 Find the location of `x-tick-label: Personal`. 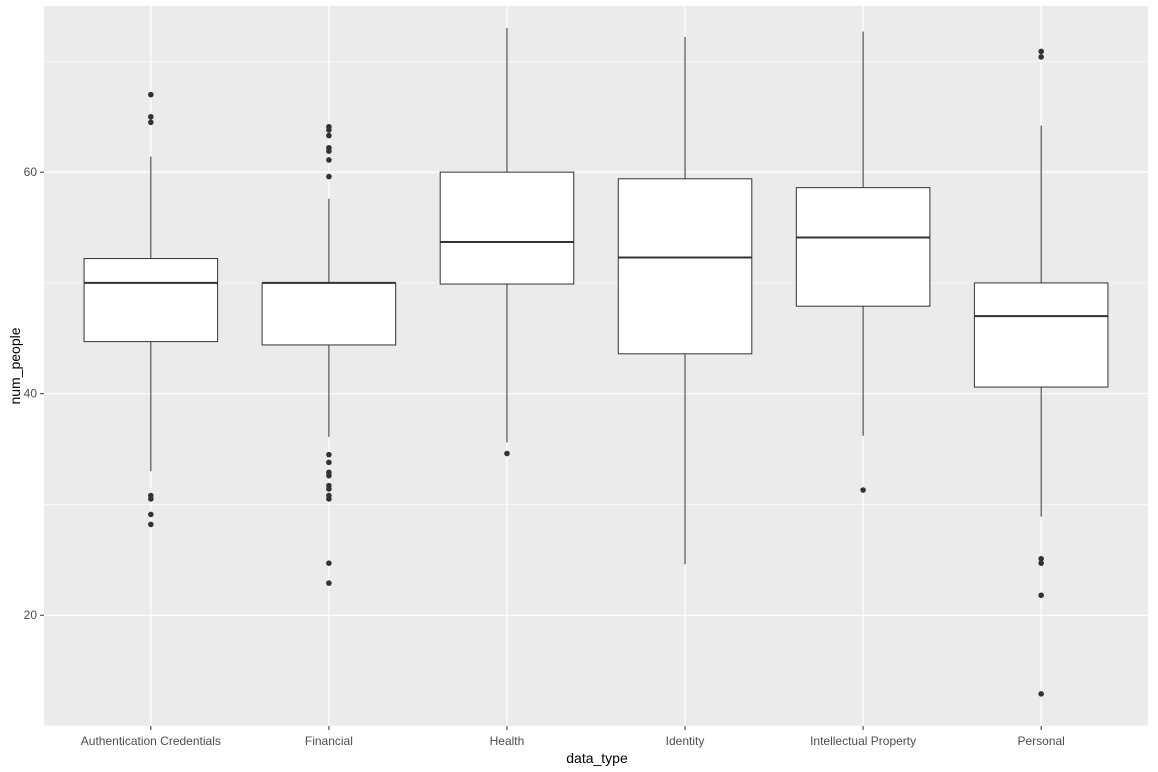

x-tick-label: Personal is located at coordinates (1040, 741).